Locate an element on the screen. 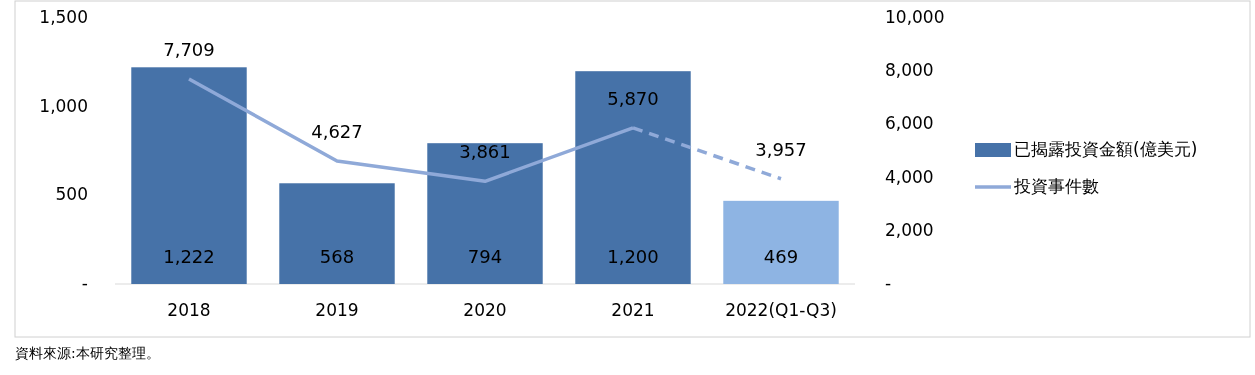 Image resolution: width=1255 pixels, height=375 pixels. data-label: 5,870 is located at coordinates (633, 98).